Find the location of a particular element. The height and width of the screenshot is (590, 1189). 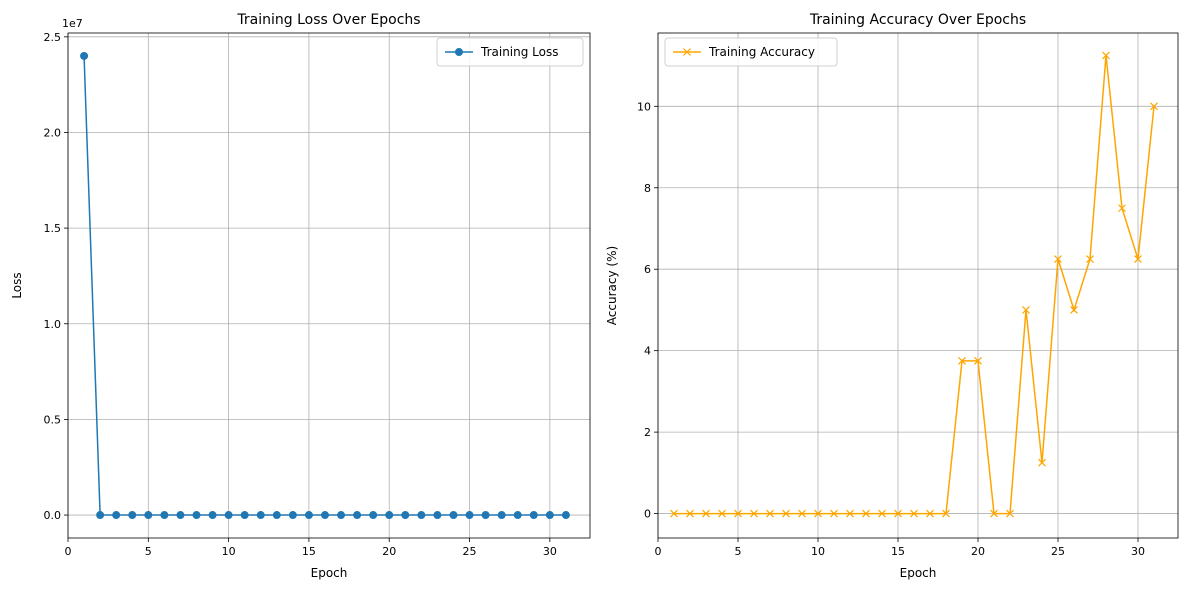

y-tick-label: 2 is located at coordinates (647, 432).